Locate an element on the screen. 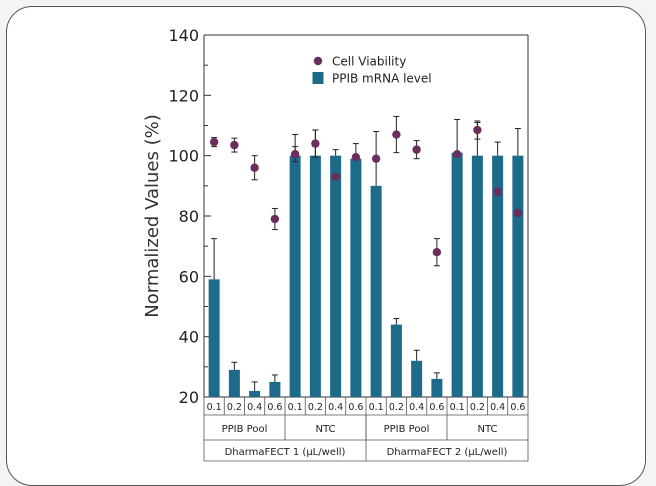 This screenshot has width=656, height=486. y-tick-label: 120 is located at coordinates (183, 95).